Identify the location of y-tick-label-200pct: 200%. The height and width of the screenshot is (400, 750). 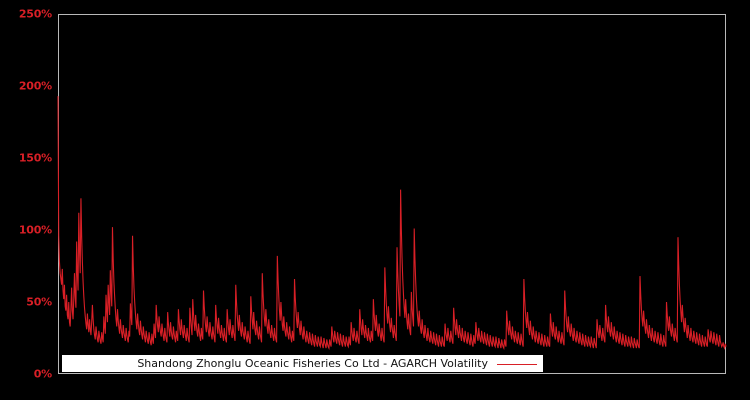
(35, 86).